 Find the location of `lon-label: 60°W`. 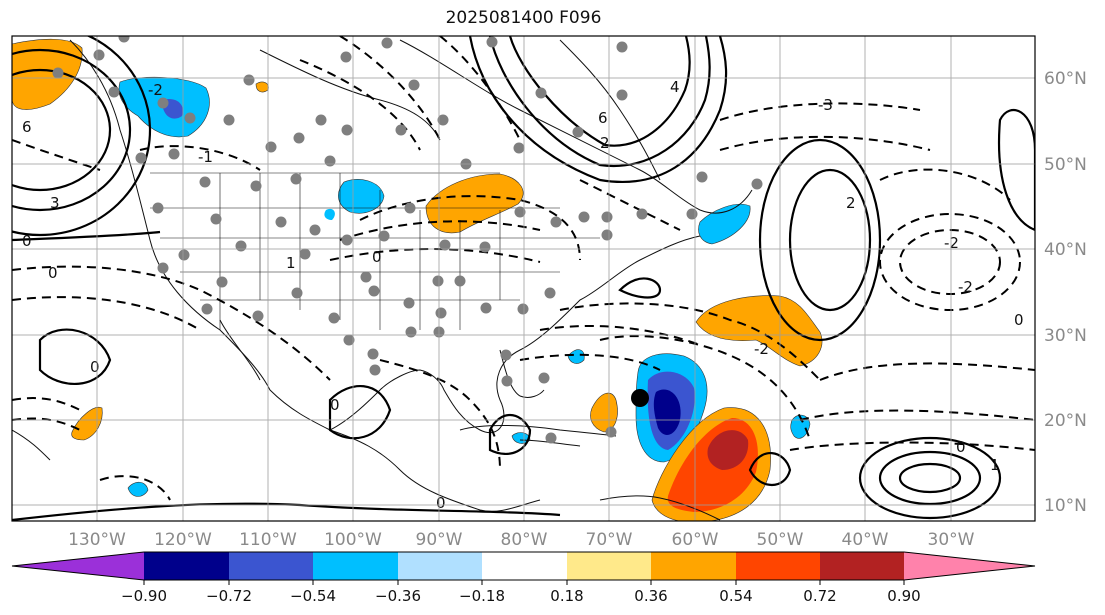

lon-label: 60°W is located at coordinates (695, 540).